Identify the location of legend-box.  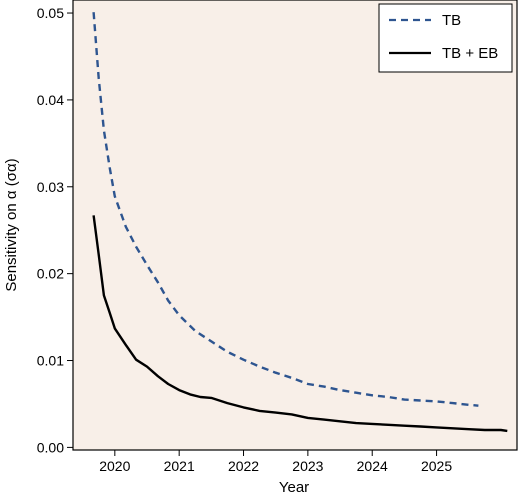
(445, 38).